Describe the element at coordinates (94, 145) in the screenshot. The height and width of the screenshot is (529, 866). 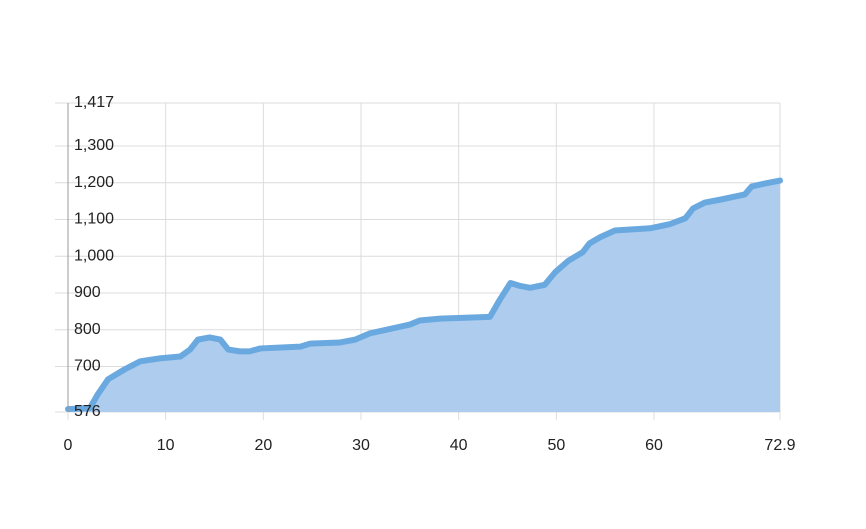
I see `y-tick-label: 1,300` at that location.